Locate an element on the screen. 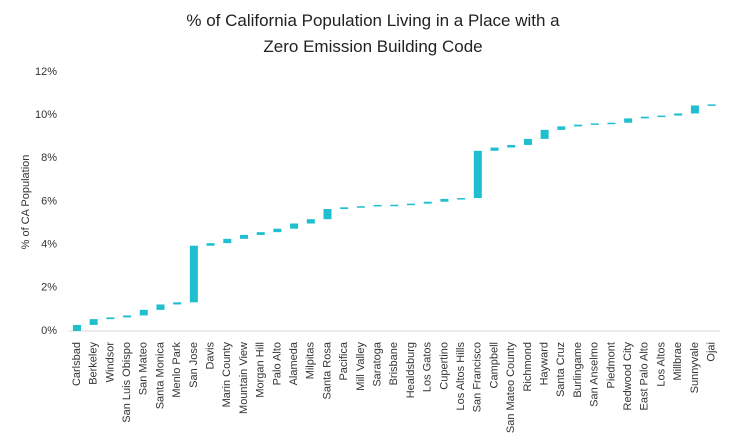 The height and width of the screenshot is (439, 736). x-tick-label: Redwood City is located at coordinates (628, 376).